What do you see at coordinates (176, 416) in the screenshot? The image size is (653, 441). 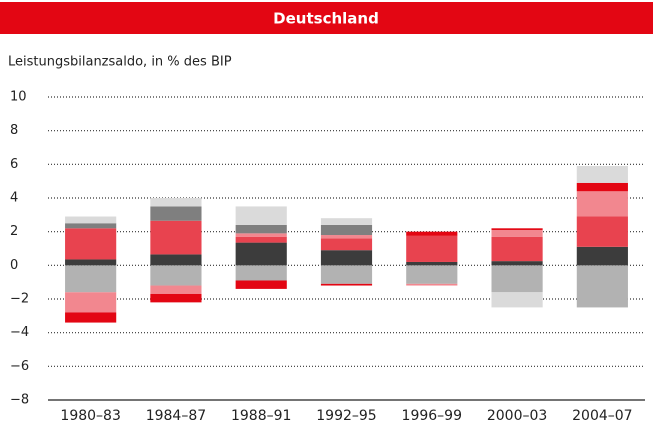 I see `x-tick-label: 1984–87` at bounding box center [176, 416].